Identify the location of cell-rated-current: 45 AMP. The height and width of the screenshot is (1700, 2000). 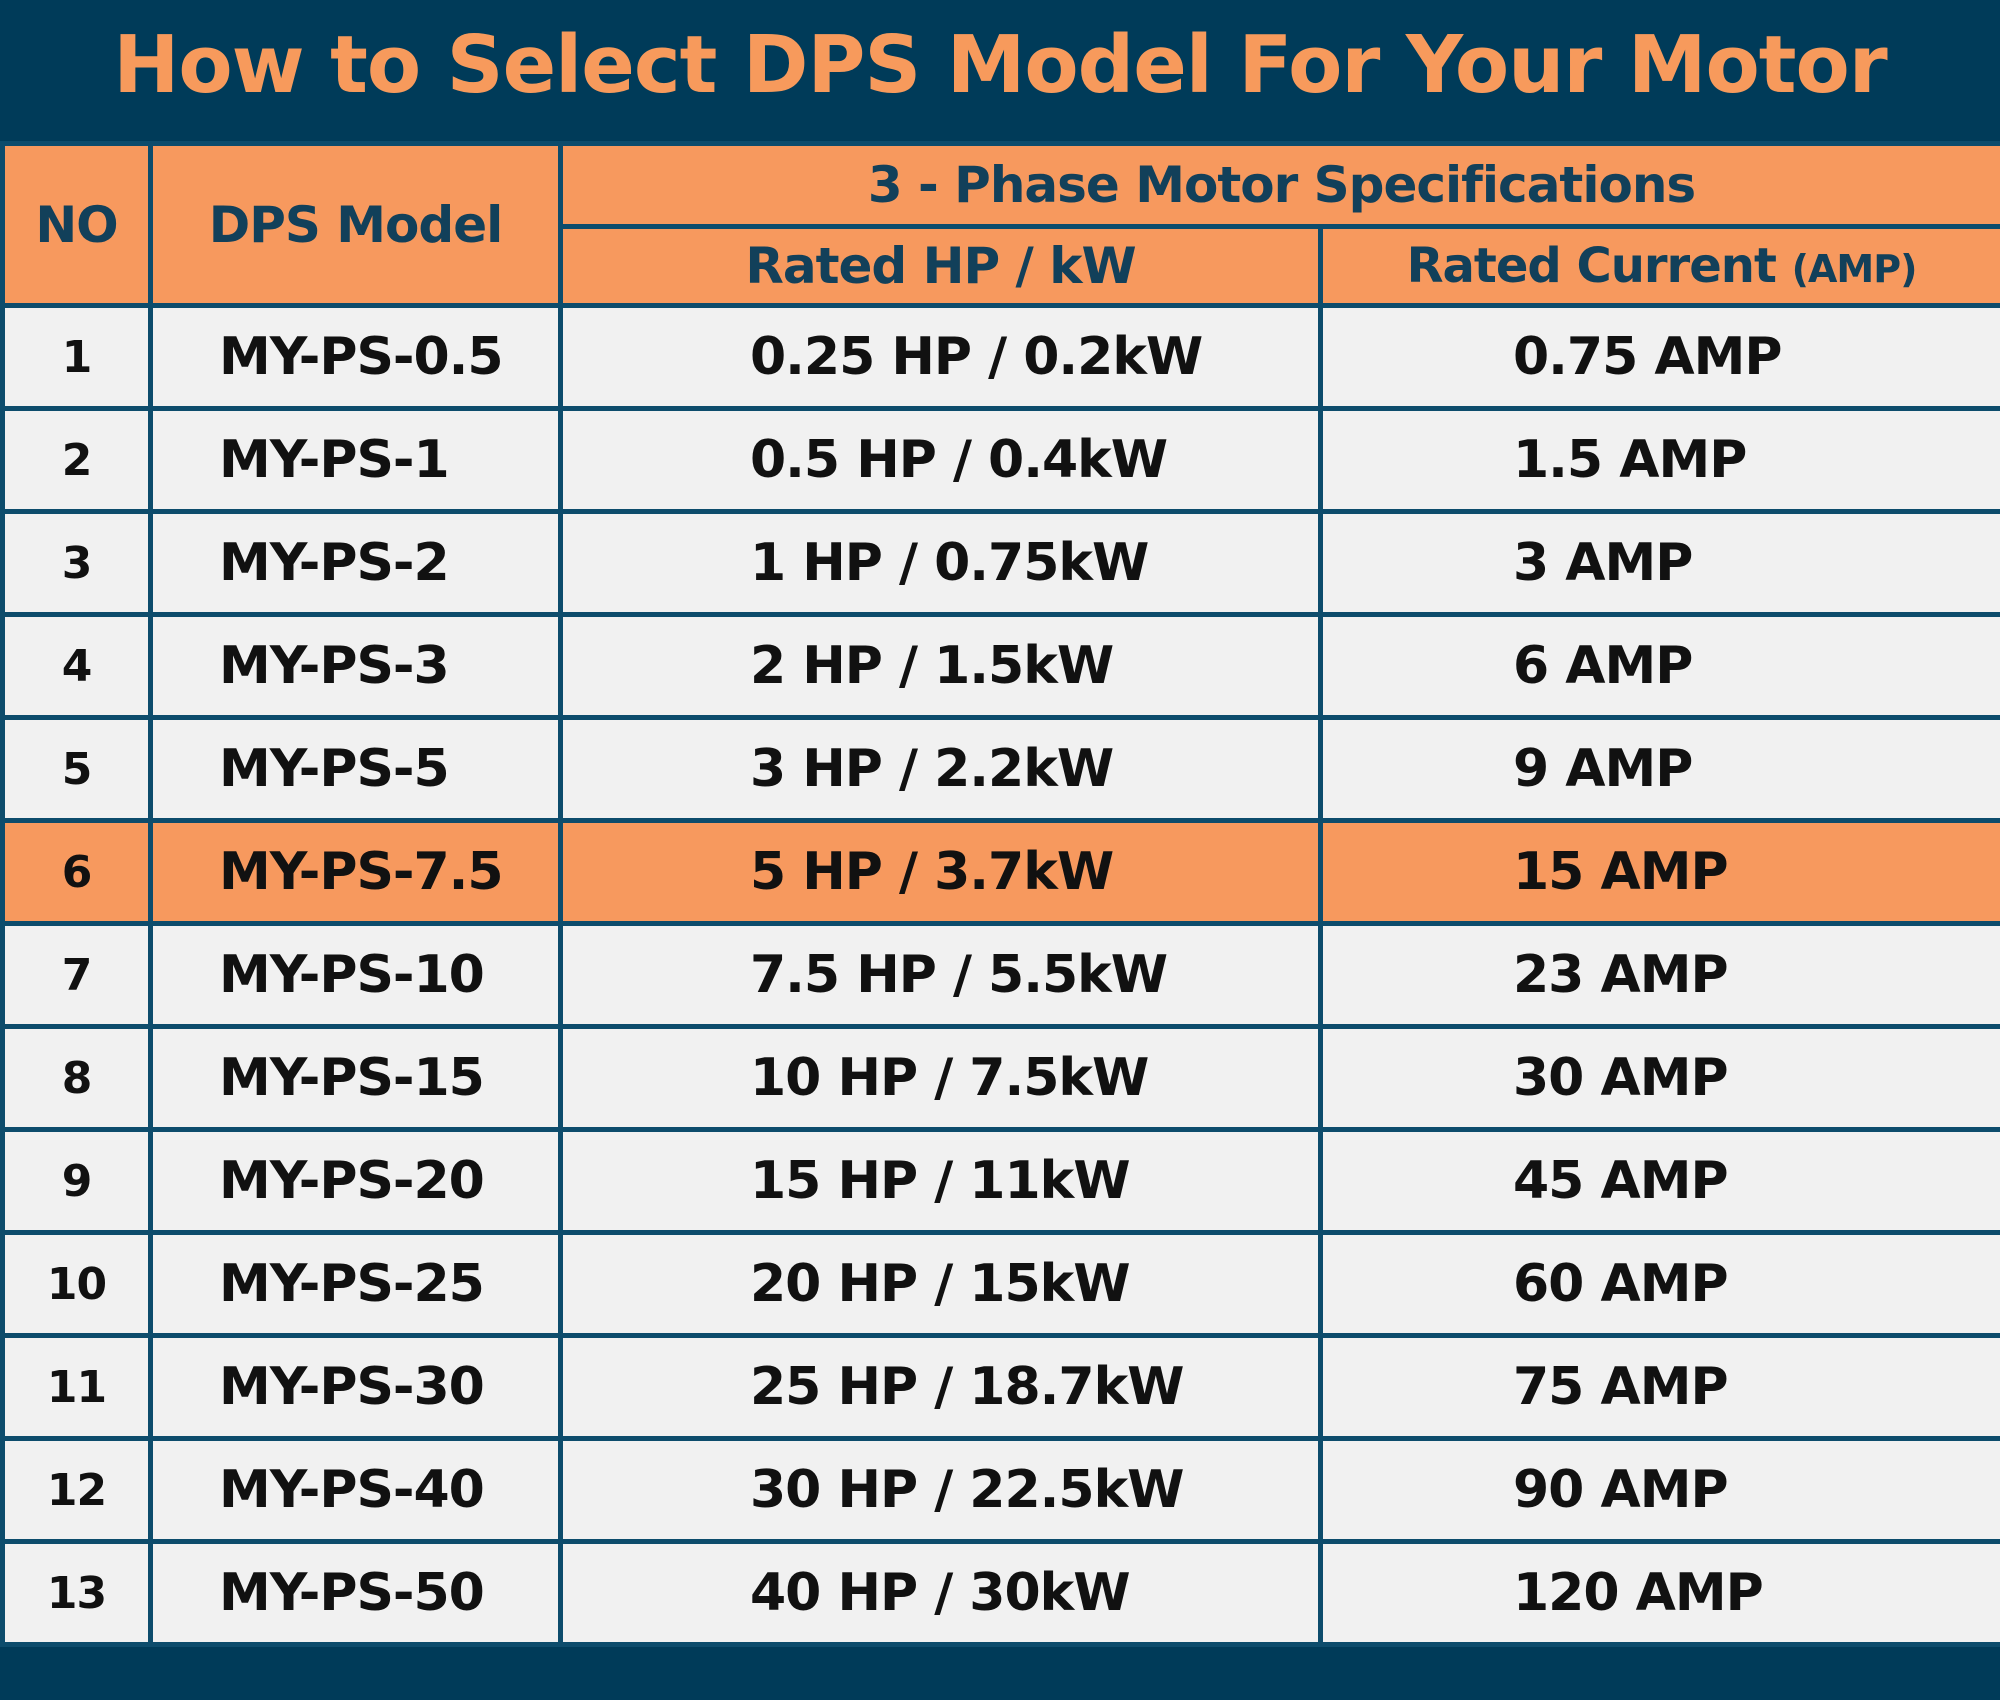
(1658, 1181).